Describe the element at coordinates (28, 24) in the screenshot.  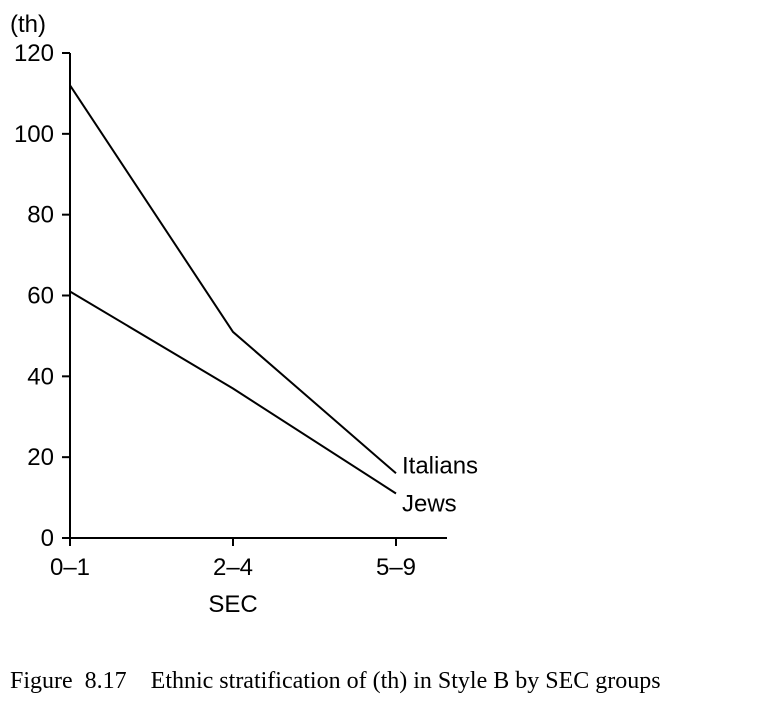
I see `y-axis-label: (th)` at that location.